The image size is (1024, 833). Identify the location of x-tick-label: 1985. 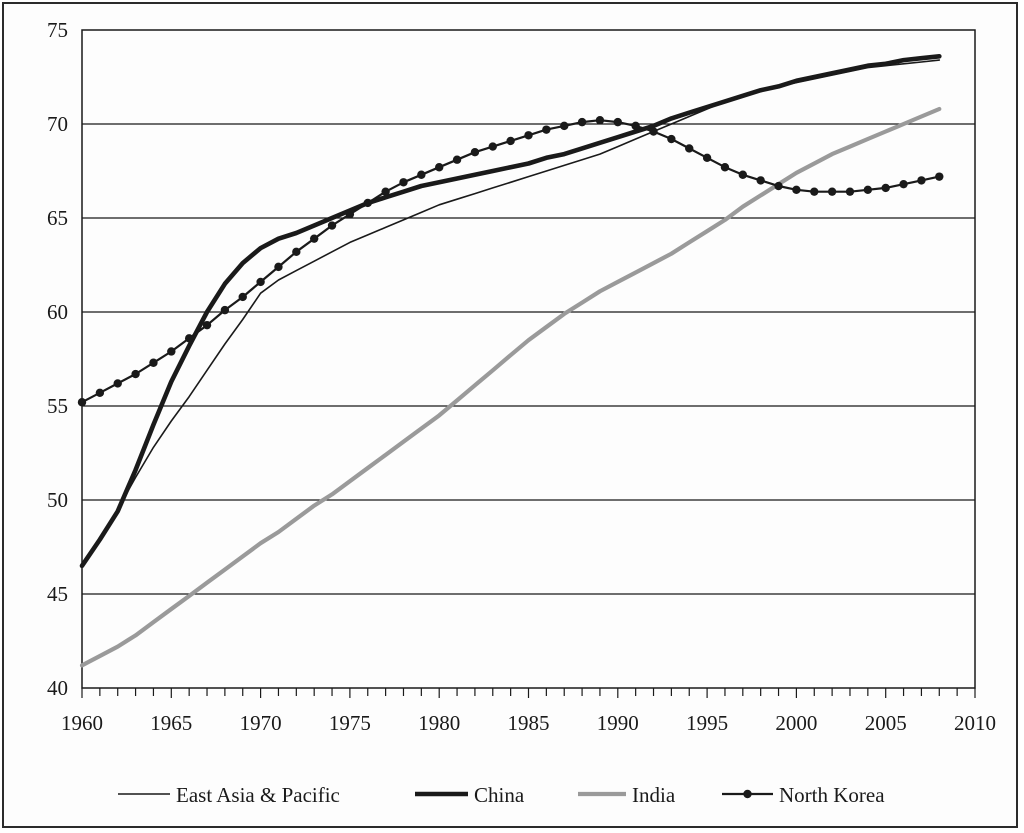
(529, 723).